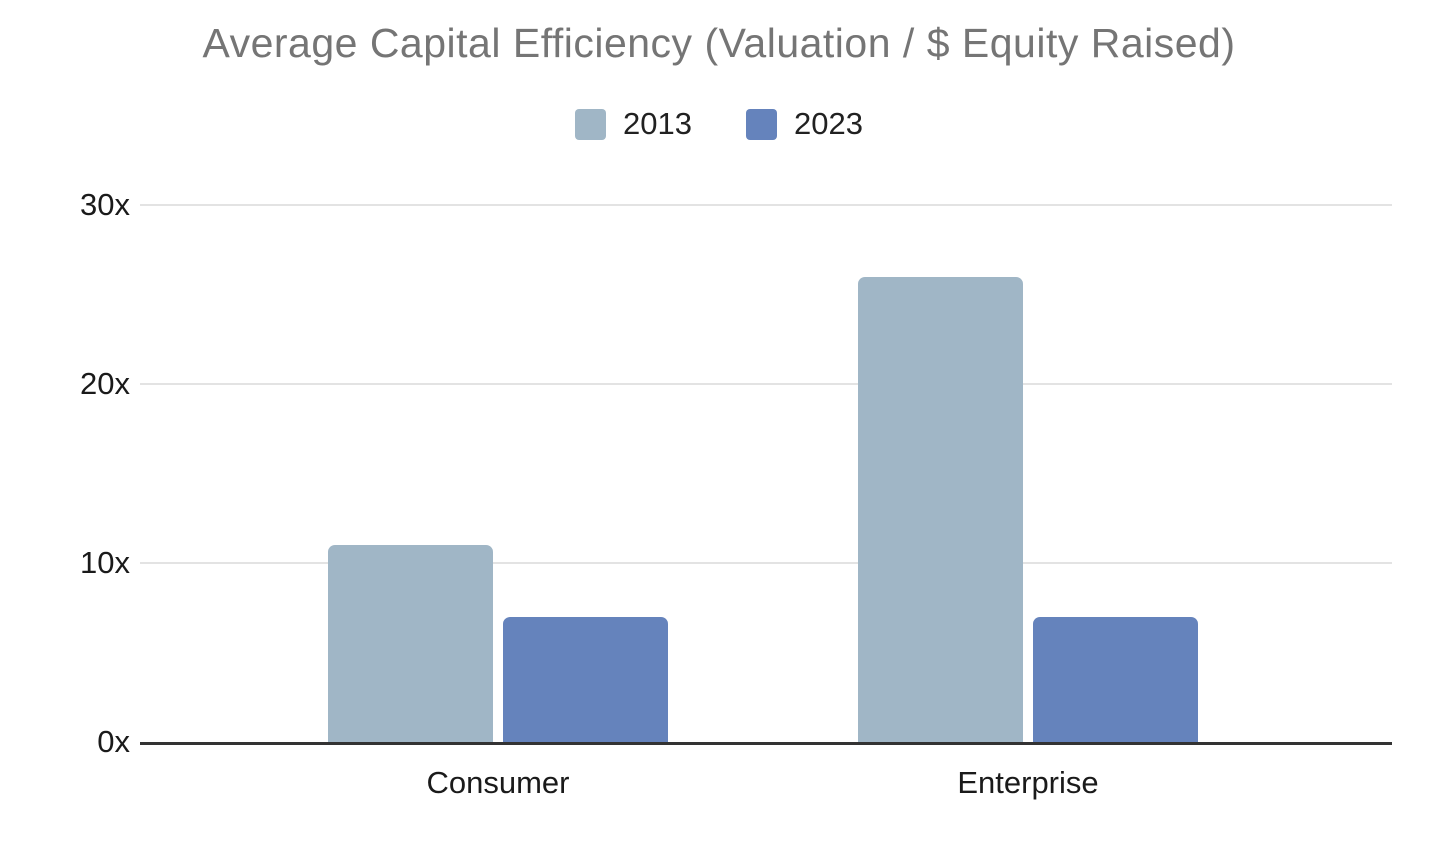 The image size is (1438, 860). Describe the element at coordinates (585, 679) in the screenshot. I see `bar-consumer-2023` at that location.